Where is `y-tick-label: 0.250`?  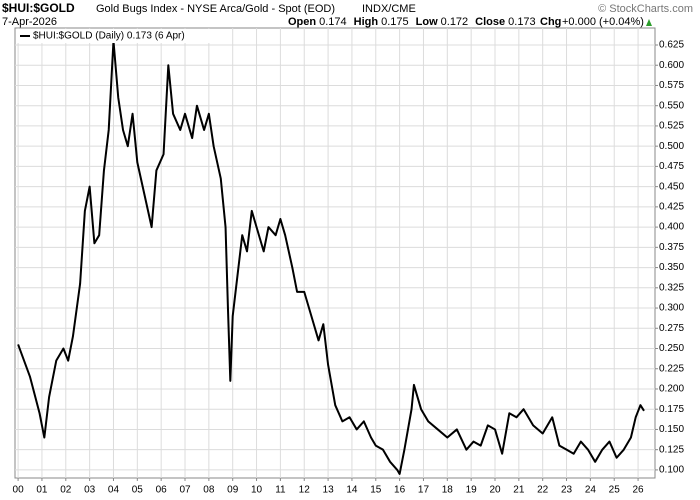
y-tick-label: 0.250 is located at coordinates (671, 348).